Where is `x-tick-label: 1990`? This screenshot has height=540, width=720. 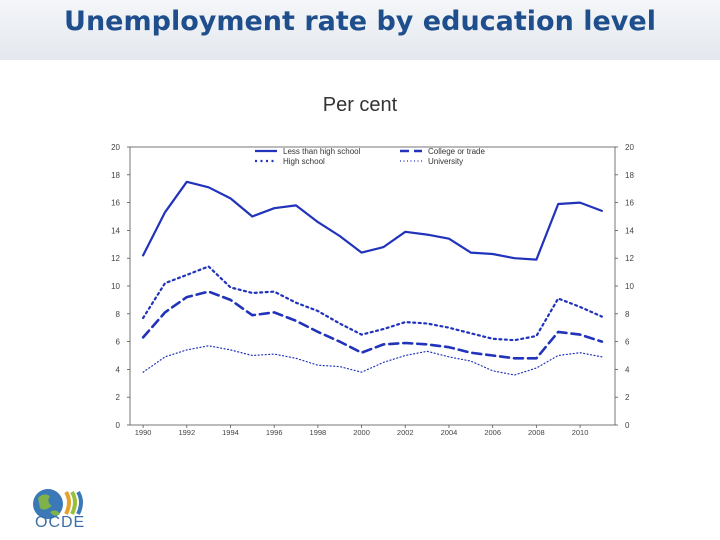 x-tick-label: 1990 is located at coordinates (143, 431).